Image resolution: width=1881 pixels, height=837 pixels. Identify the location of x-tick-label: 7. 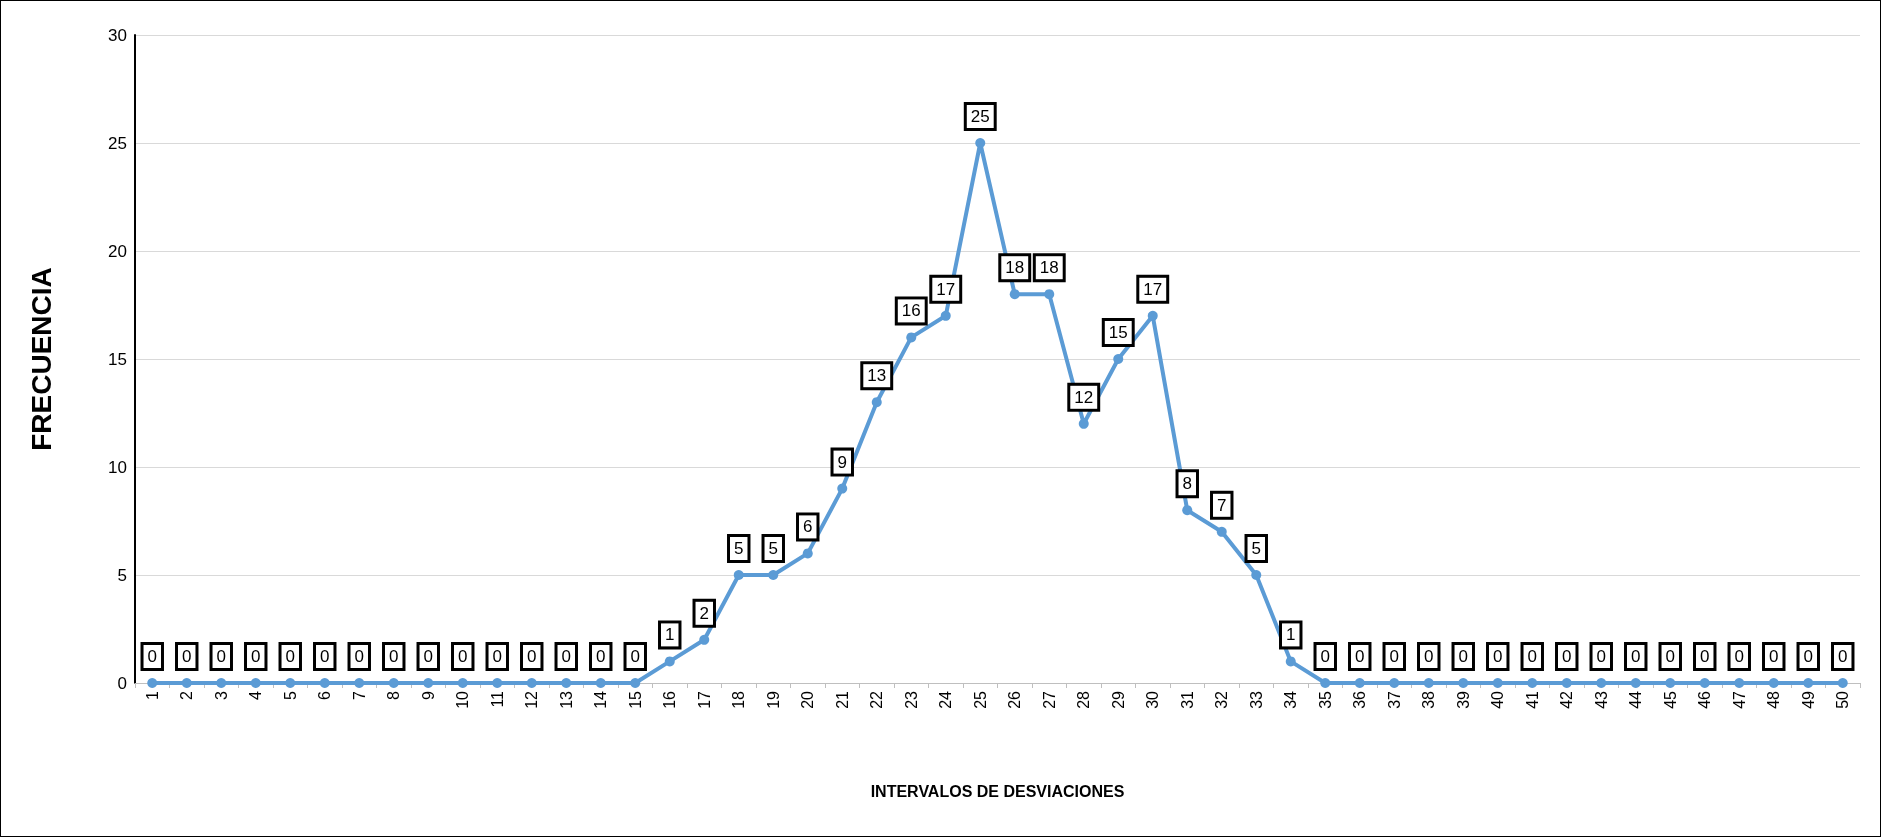
(359, 695).